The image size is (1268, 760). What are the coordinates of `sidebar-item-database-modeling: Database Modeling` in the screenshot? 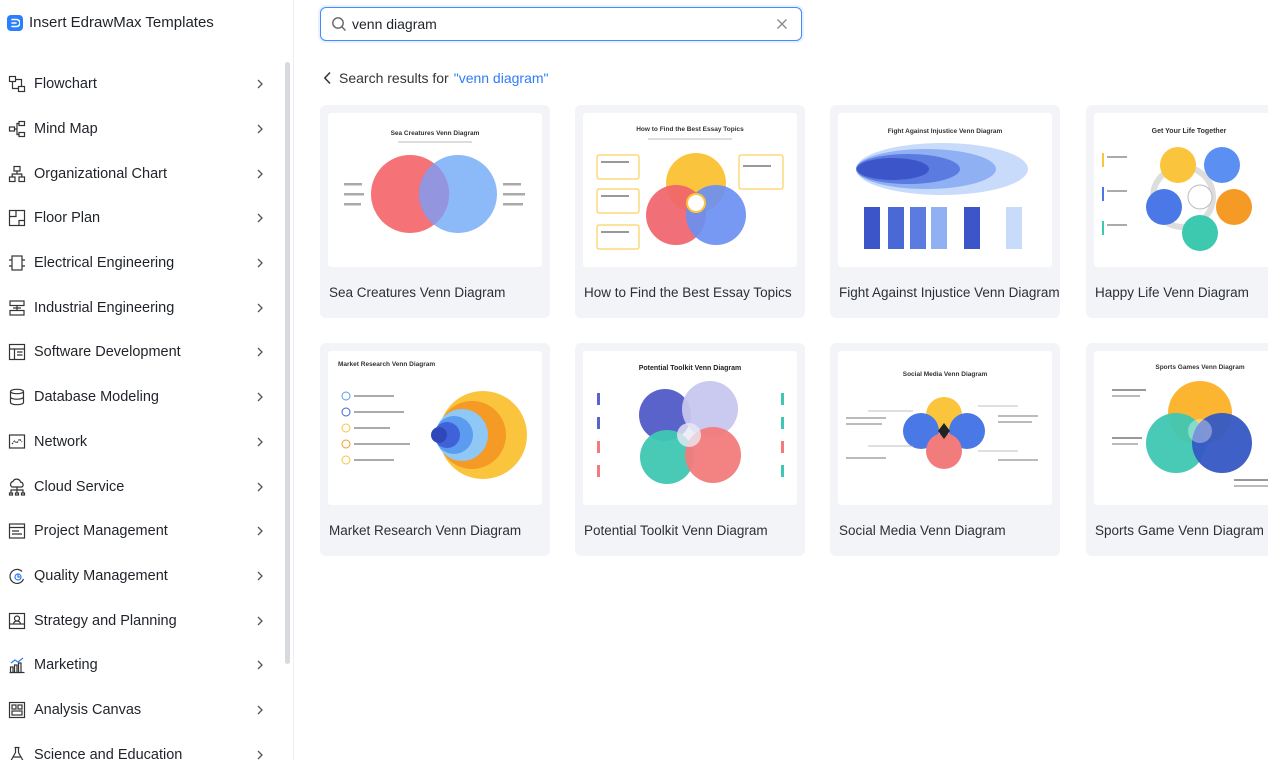 It's located at (141, 397).